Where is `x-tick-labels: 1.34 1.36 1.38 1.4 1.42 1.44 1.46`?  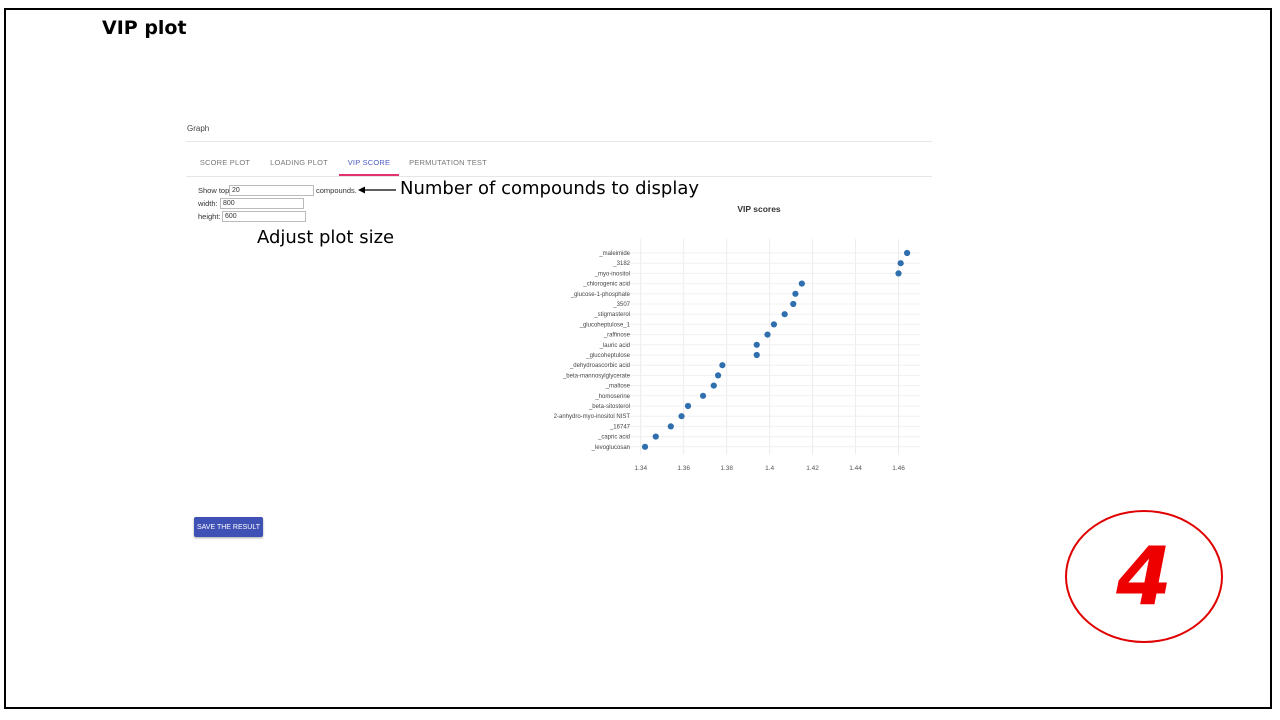
x-tick-labels: 1.34 1.36 1.38 1.4 1.42 1.44 1.46 is located at coordinates (769, 468).